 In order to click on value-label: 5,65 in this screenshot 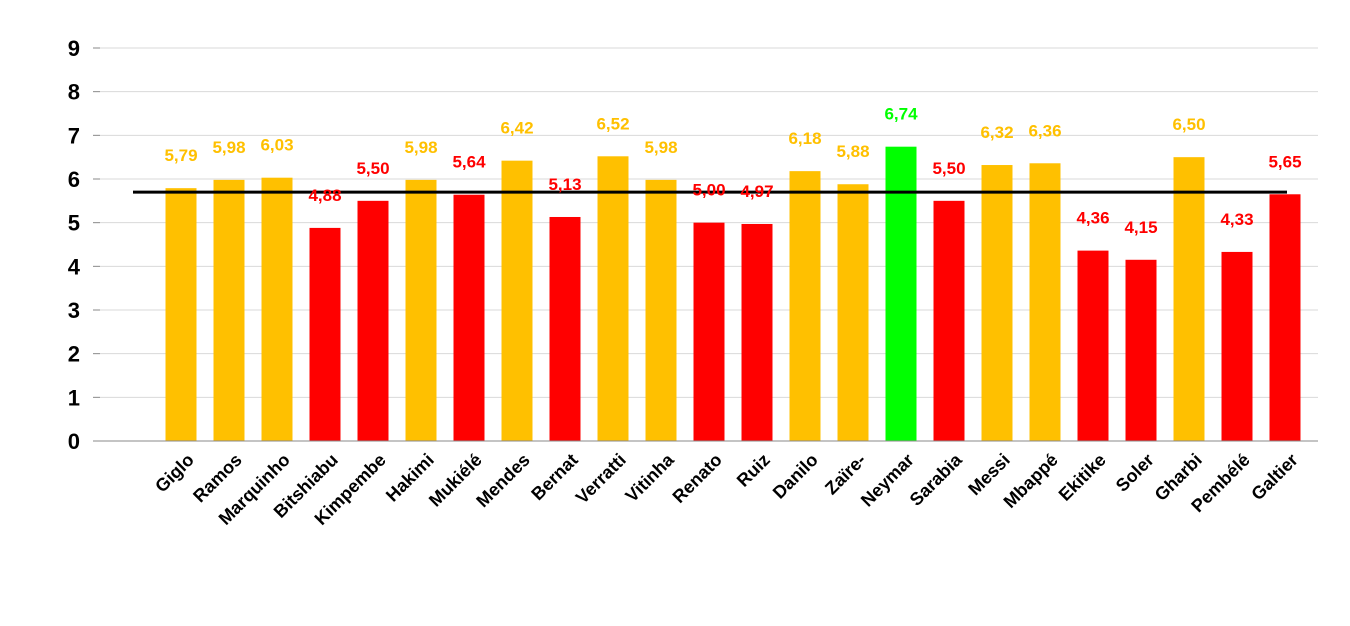, I will do `click(1284, 161)`.